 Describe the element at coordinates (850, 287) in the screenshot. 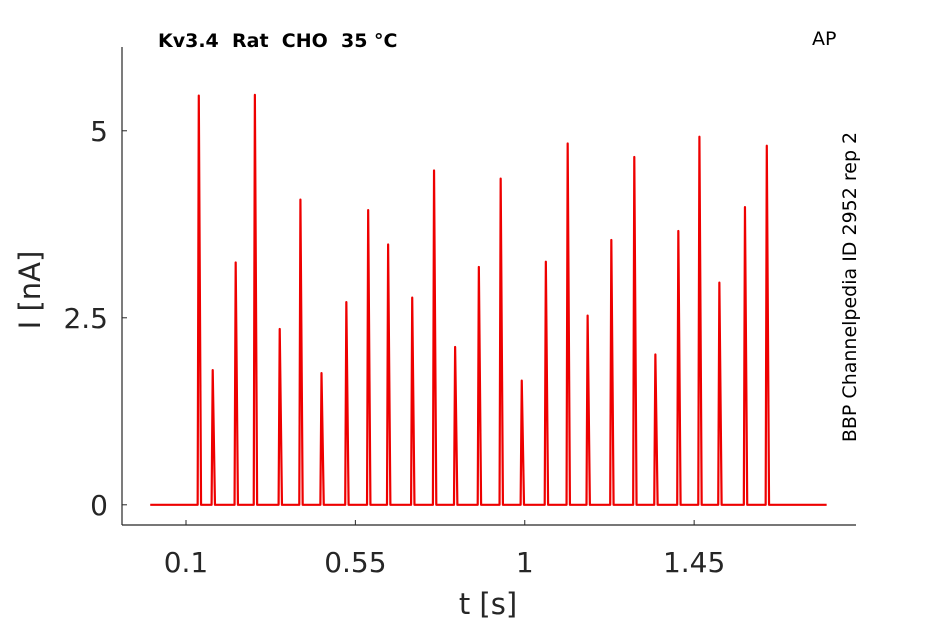

I see `side-label: BBP Channelpedia ID 2952 rep 2` at that location.